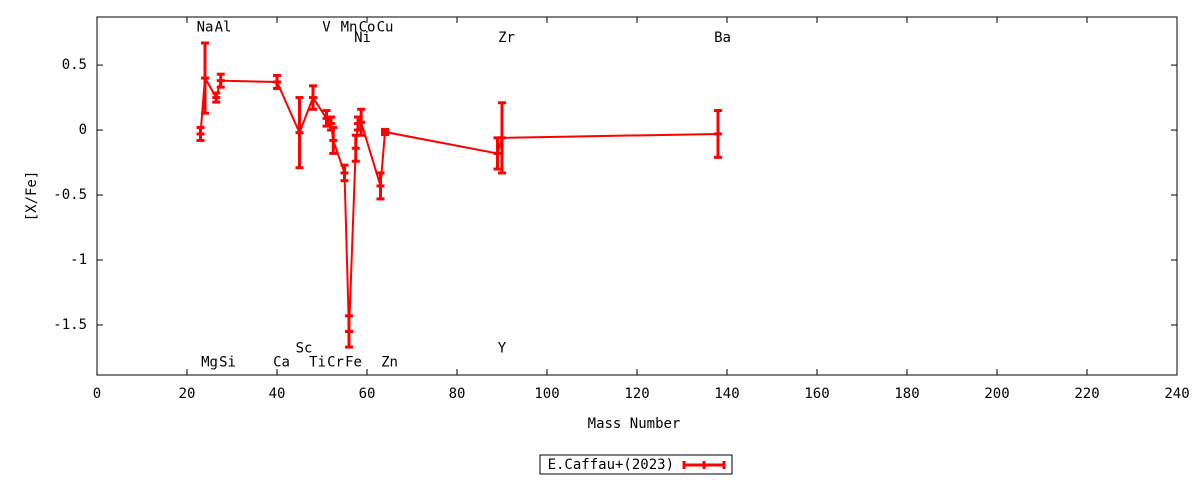 This screenshot has height=480, width=1200. Describe the element at coordinates (611, 465) in the screenshot. I see `legend-label: E.Caffau+(2023)` at that location.